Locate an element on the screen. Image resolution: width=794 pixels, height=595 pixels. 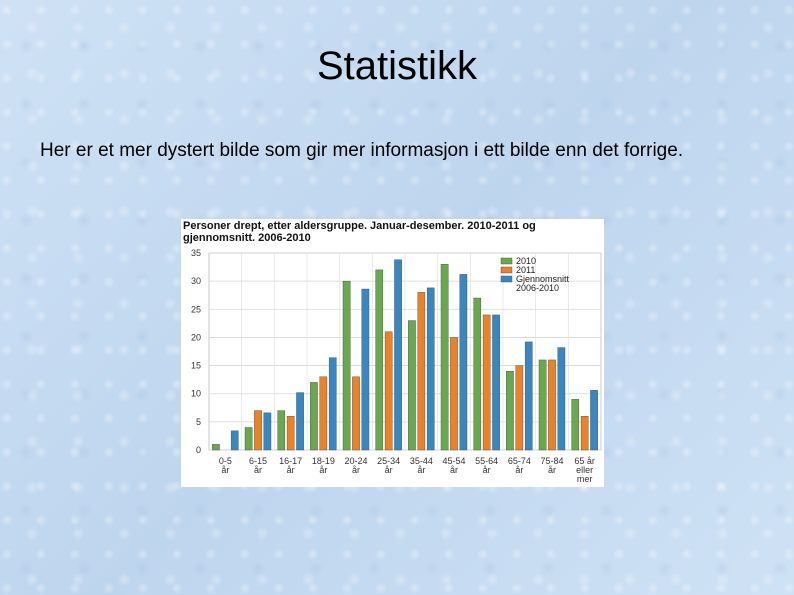
x-tick-label: 25-34 is located at coordinates (388, 461).